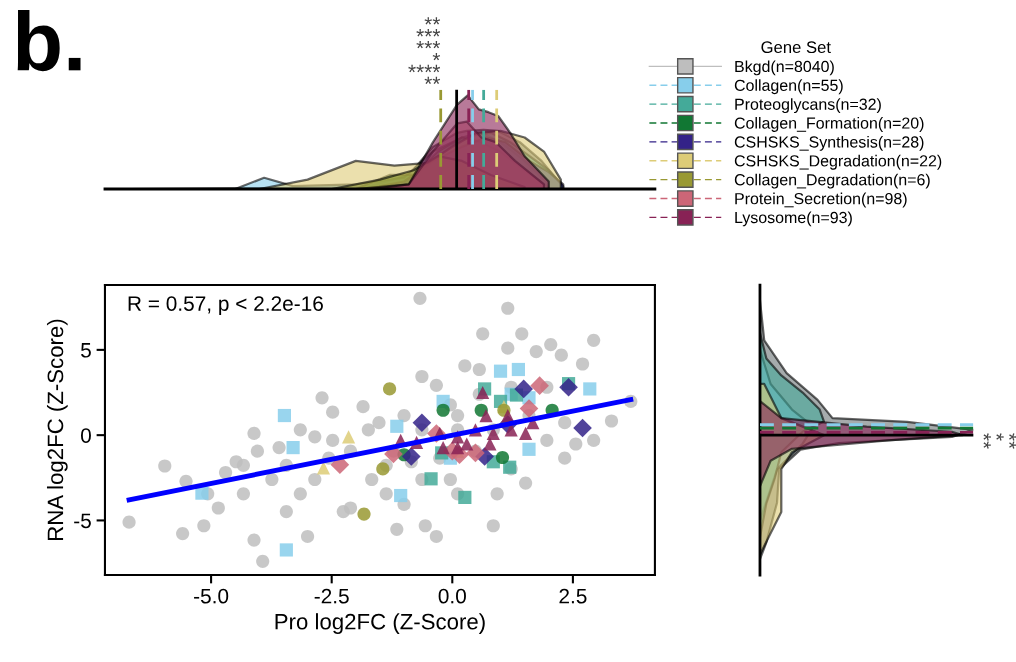  What do you see at coordinates (838, 162) in the screenshot?
I see `legend-label: CSHSKS_Degradation(n=22)` at bounding box center [838, 162].